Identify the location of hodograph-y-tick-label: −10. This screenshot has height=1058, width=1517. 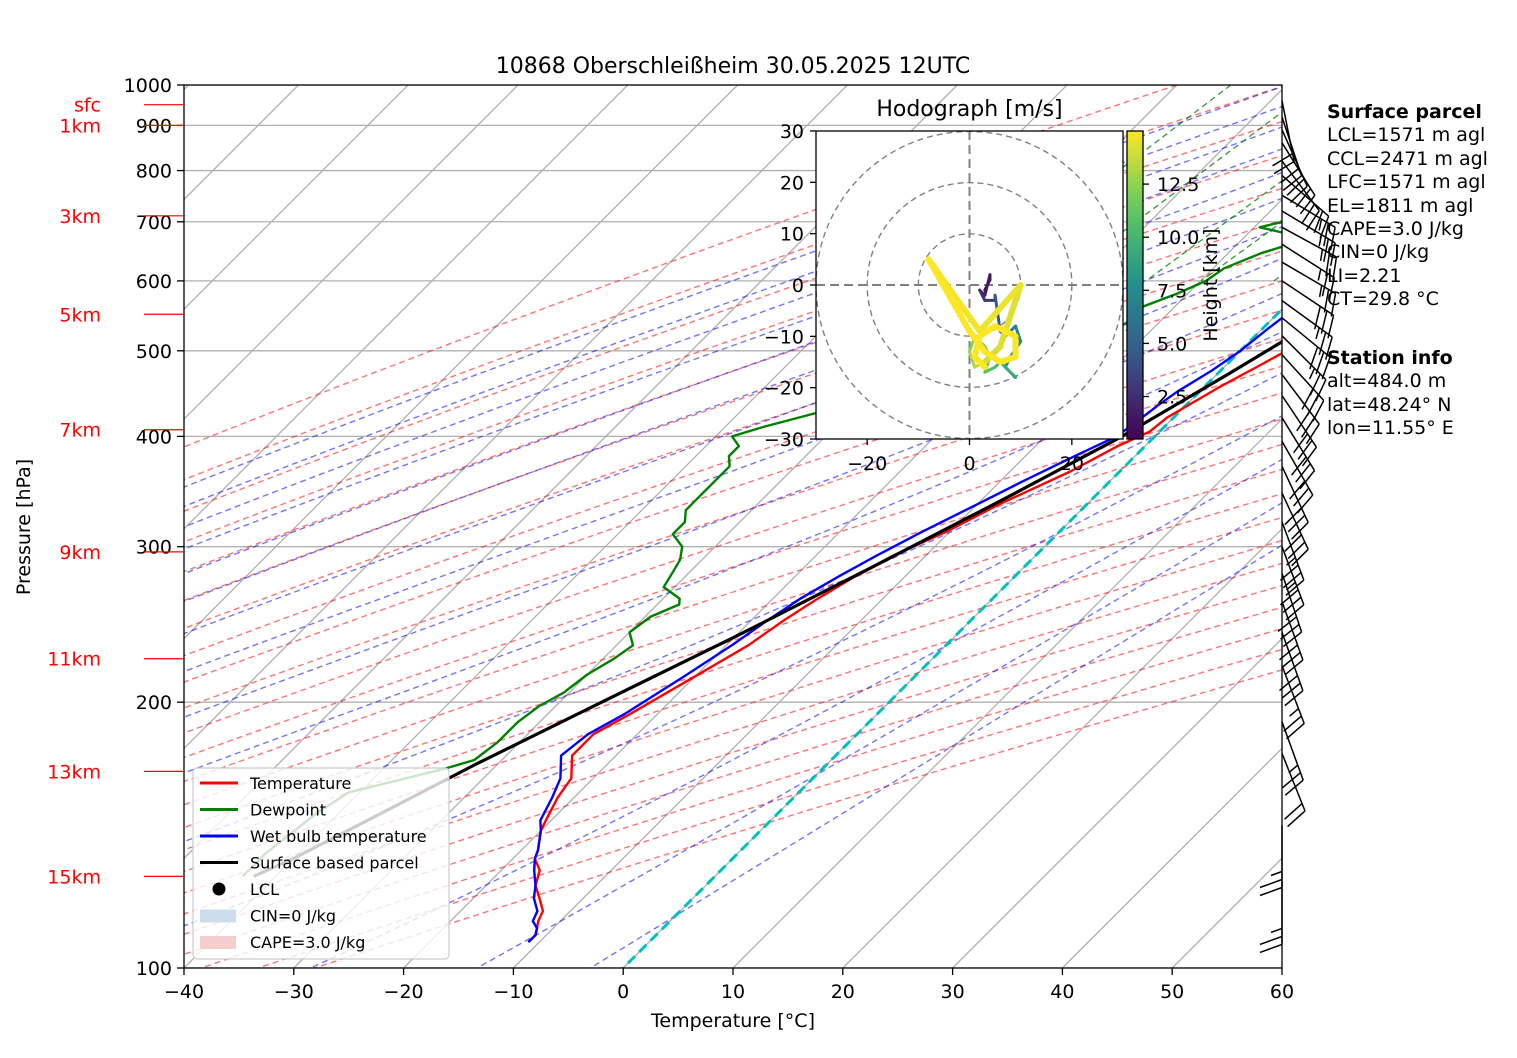
(784, 337).